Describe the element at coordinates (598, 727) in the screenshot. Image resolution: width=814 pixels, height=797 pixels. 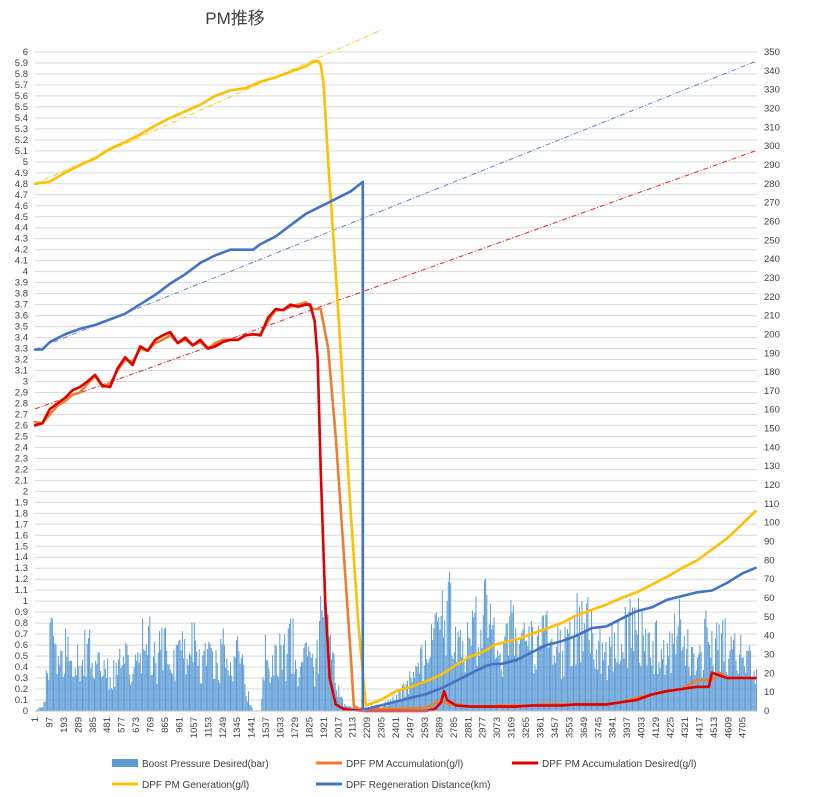
I see `x-tick-label: 3745` at that location.